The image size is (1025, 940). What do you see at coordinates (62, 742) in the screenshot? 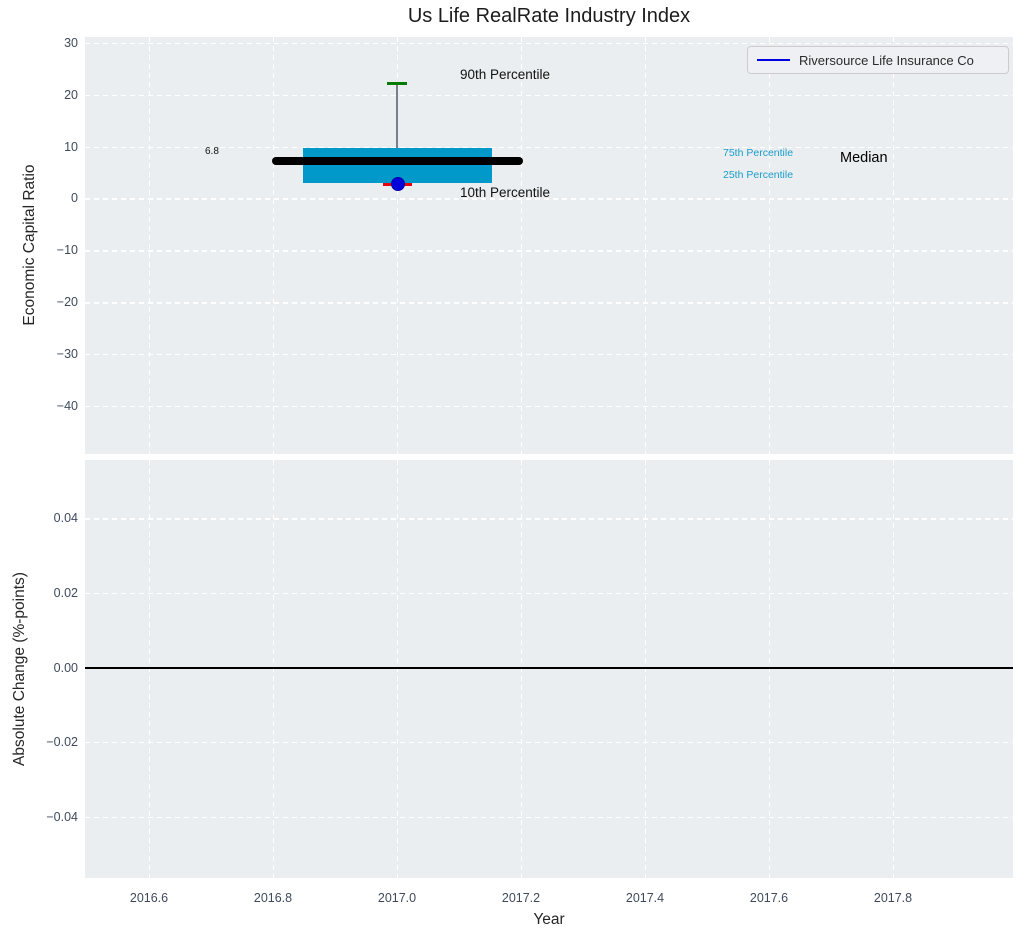
I see `y-tick-label: −0.02` at bounding box center [62, 742].